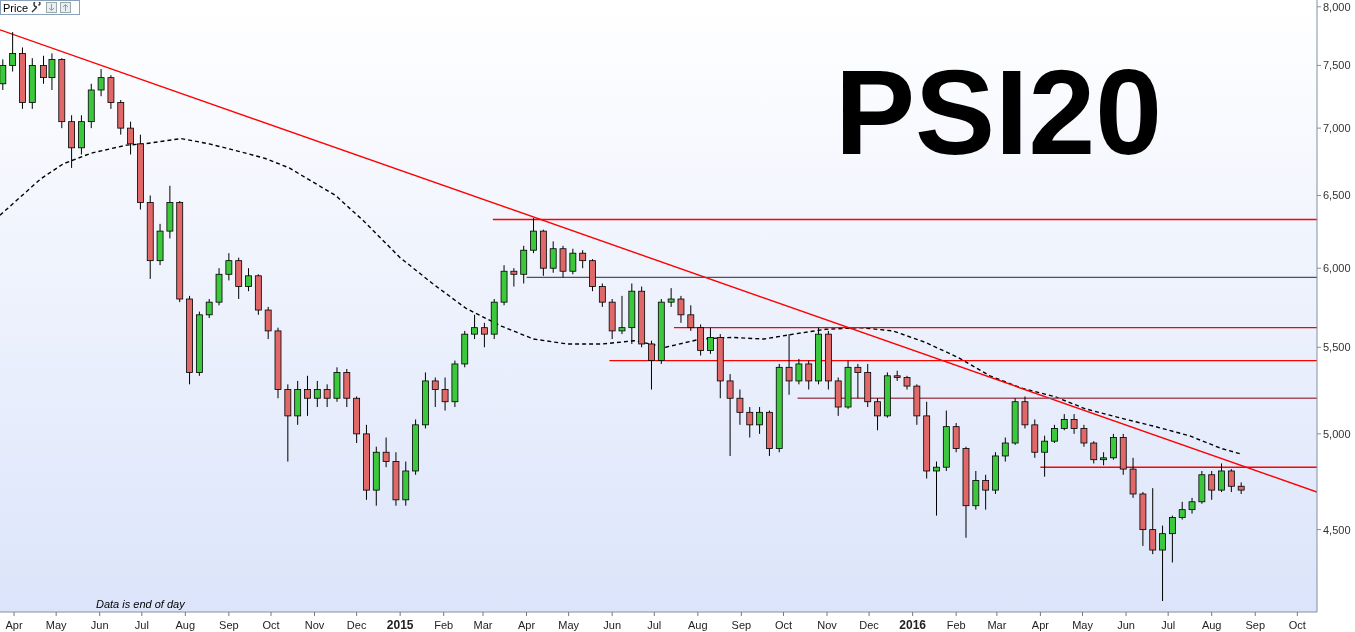 The image size is (1355, 632). What do you see at coordinates (1337, 195) in the screenshot?
I see `y-tick-label: 6,500` at bounding box center [1337, 195].